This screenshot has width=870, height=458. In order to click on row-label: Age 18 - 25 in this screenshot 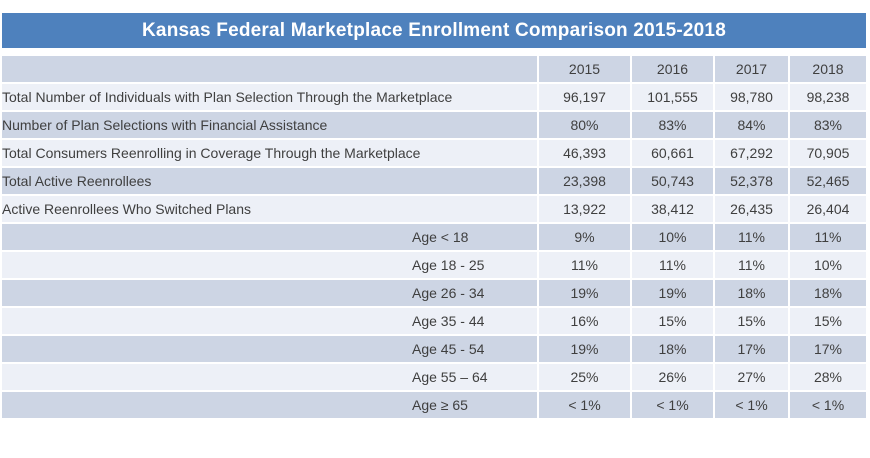, I will do `click(269, 266)`.